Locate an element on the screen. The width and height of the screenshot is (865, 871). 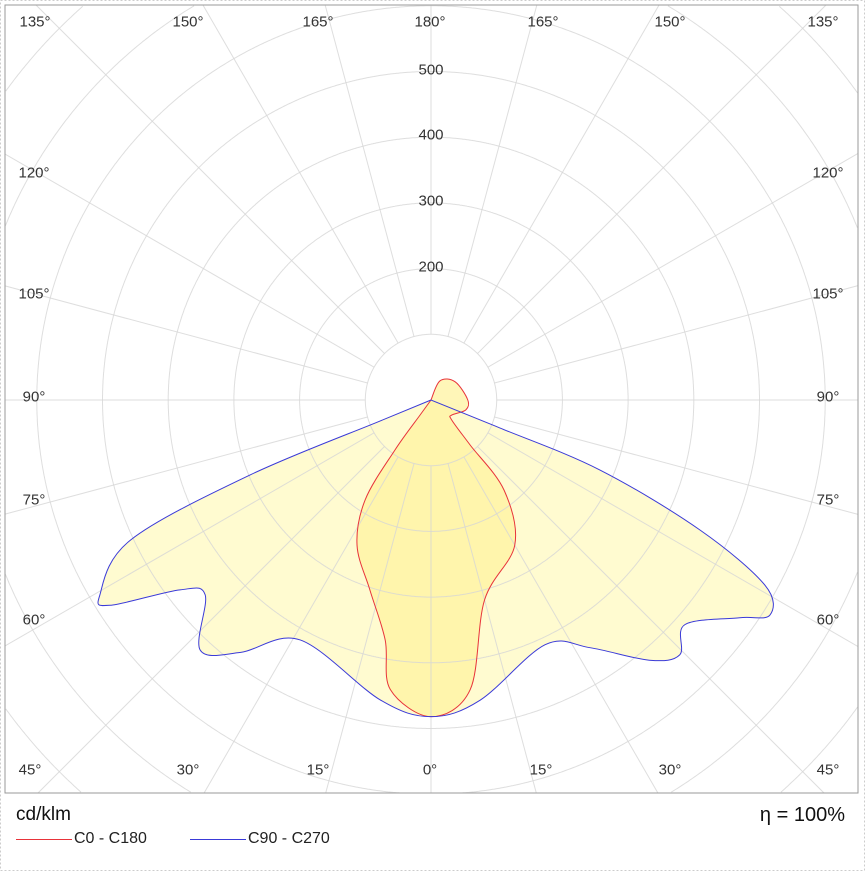
angle-label-right: 90° is located at coordinates (828, 397).